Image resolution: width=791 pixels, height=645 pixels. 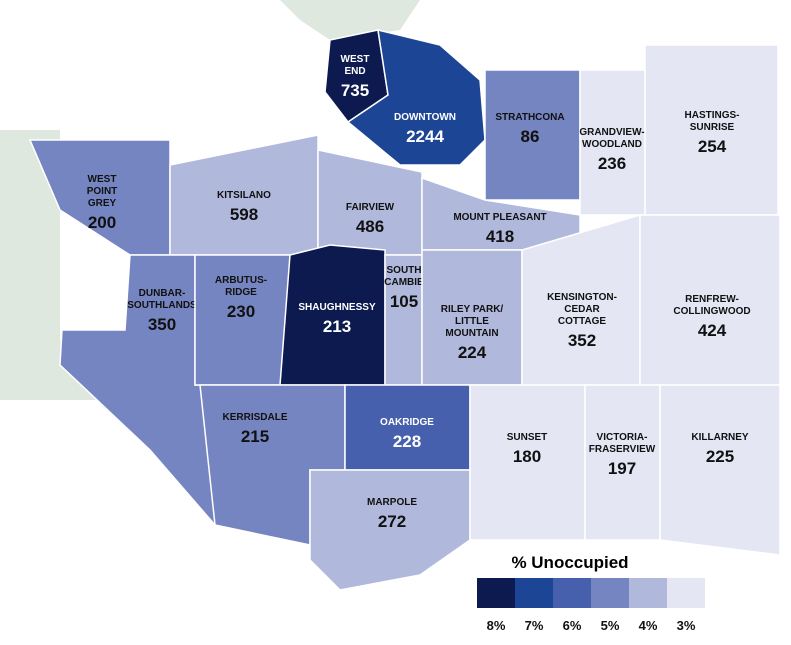 What do you see at coordinates (612, 163) in the screenshot?
I see `region-value: 236` at bounding box center [612, 163].